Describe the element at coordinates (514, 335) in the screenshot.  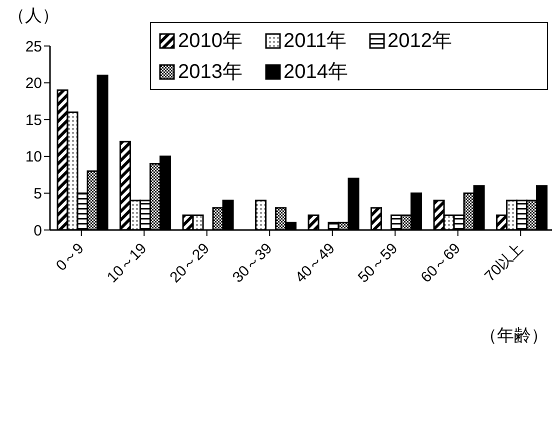
I see `x-axis-title: （年齢）` at that location.